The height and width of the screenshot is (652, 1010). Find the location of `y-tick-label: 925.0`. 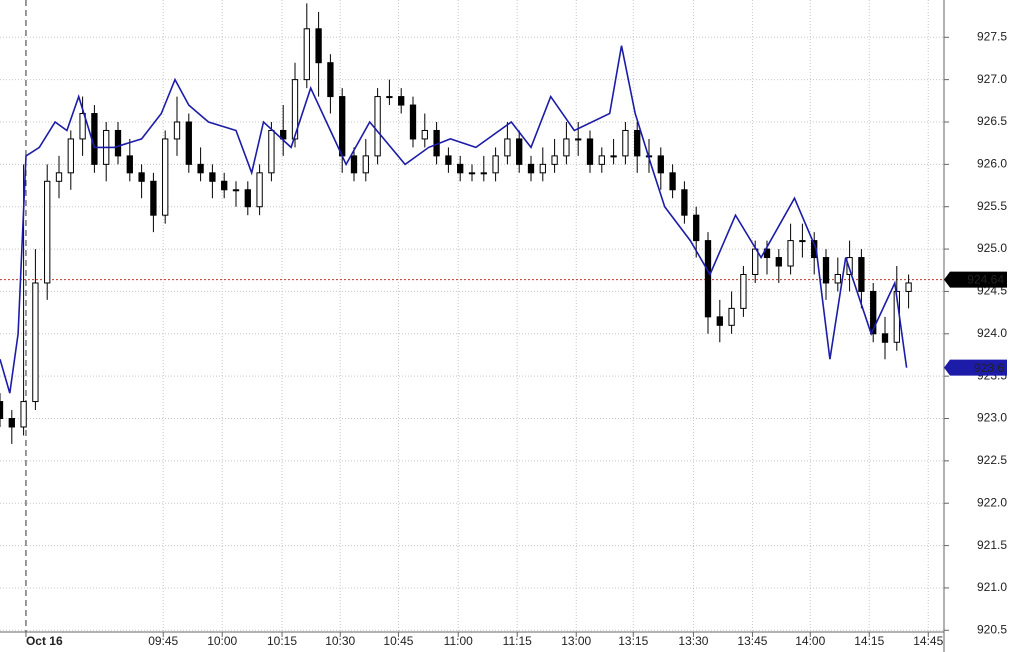

y-tick-label: 925.0 is located at coordinates (992, 248).